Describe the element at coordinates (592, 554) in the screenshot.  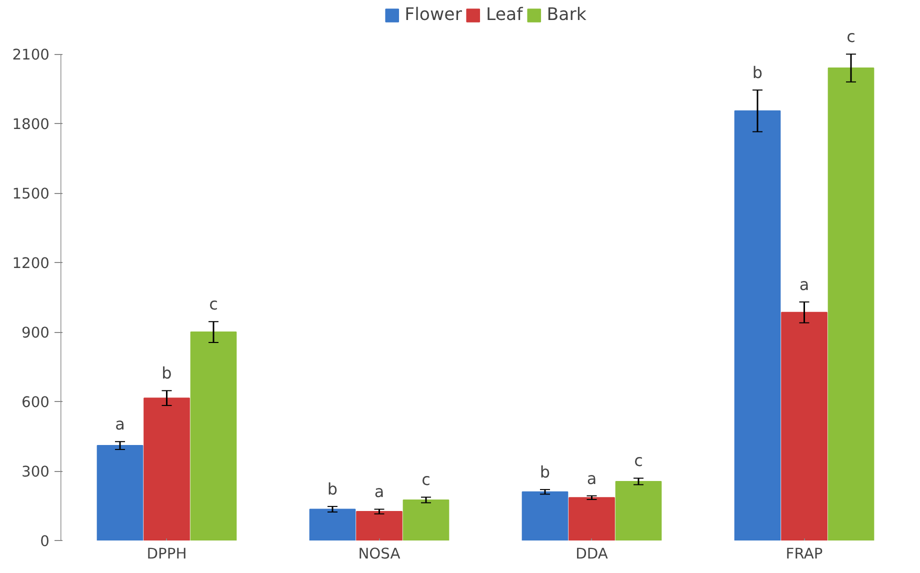
I see `x-tick-label: DDA` at that location.